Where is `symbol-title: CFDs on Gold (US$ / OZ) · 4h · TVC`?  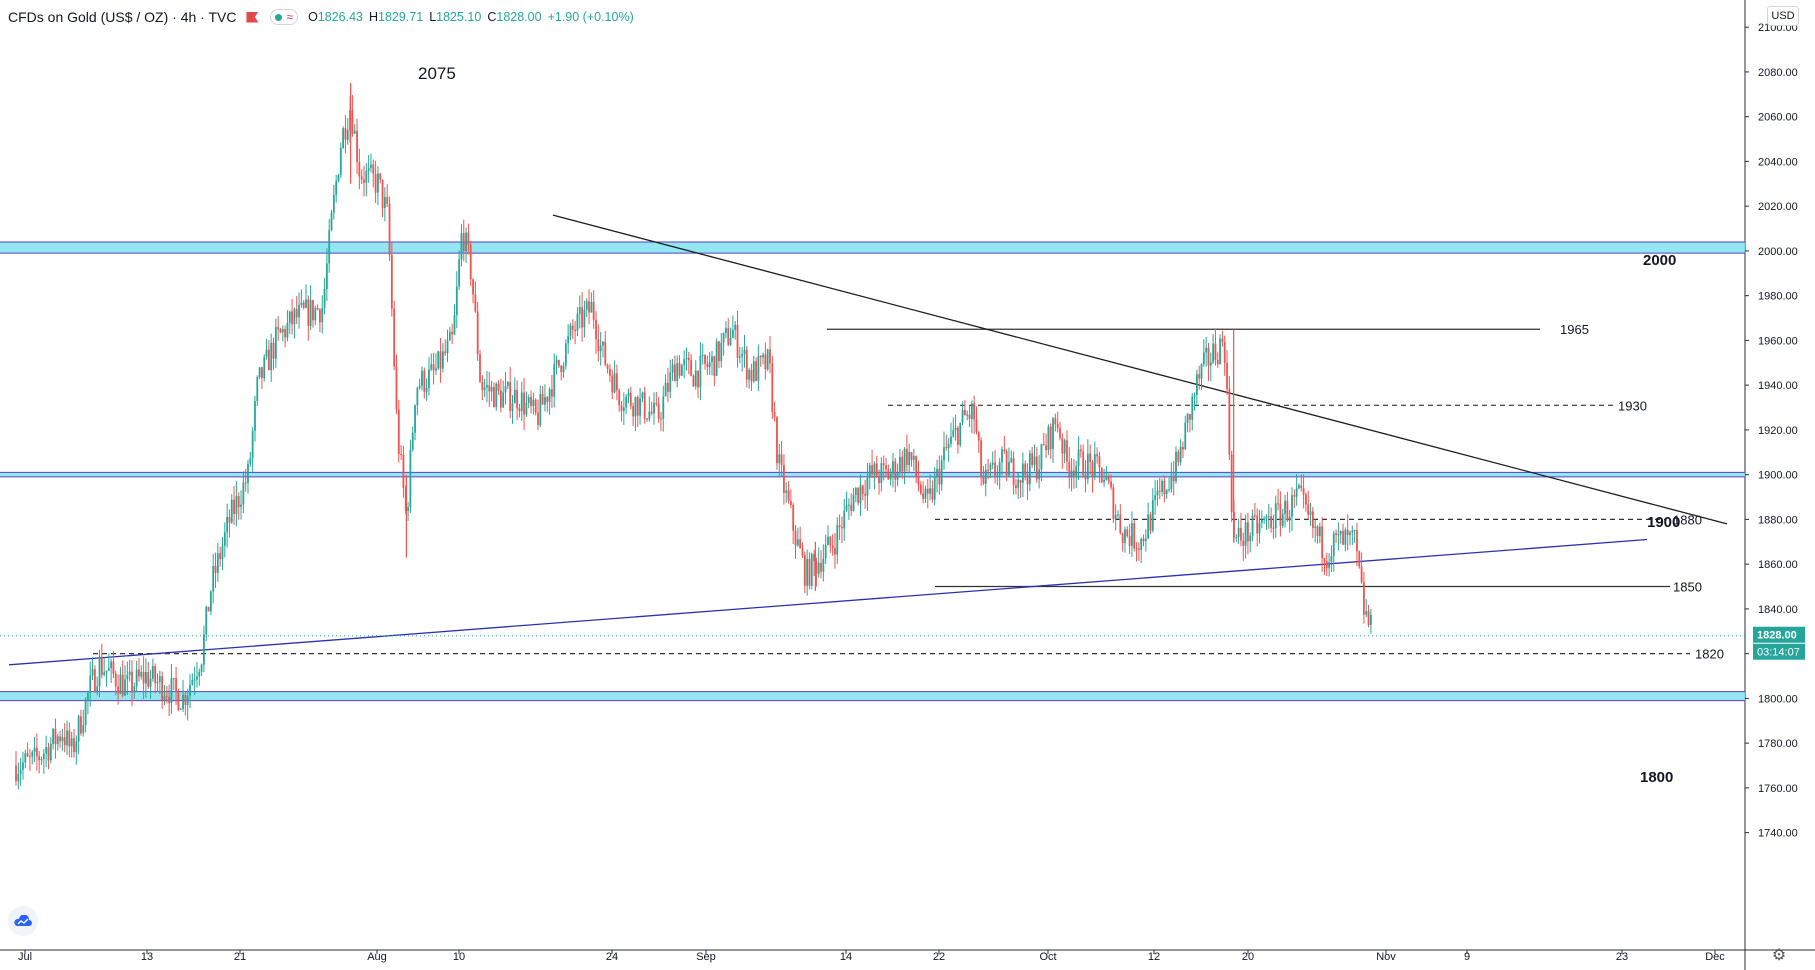
symbol-title: CFDs on Gold (US$ / OZ) · 4h · TVC is located at coordinates (122, 17).